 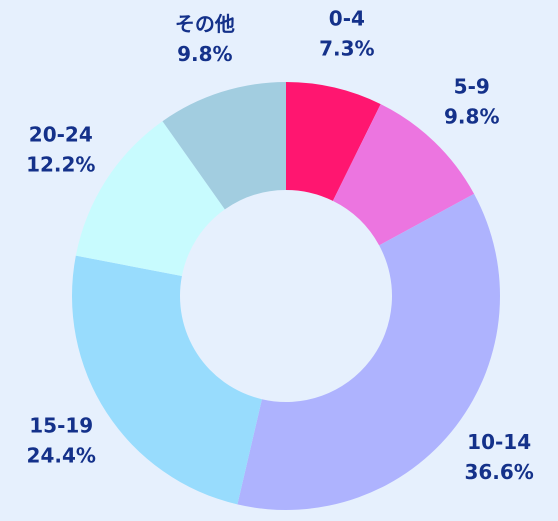 What do you see at coordinates (472, 86) in the screenshot?
I see `slice-label-1: 5-9` at bounding box center [472, 86].